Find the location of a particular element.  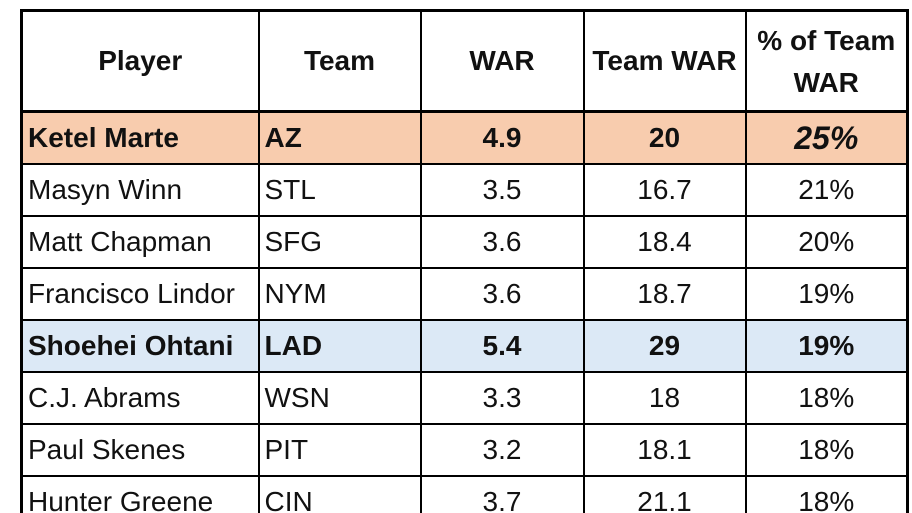

team-cell: STL is located at coordinates (339, 190).